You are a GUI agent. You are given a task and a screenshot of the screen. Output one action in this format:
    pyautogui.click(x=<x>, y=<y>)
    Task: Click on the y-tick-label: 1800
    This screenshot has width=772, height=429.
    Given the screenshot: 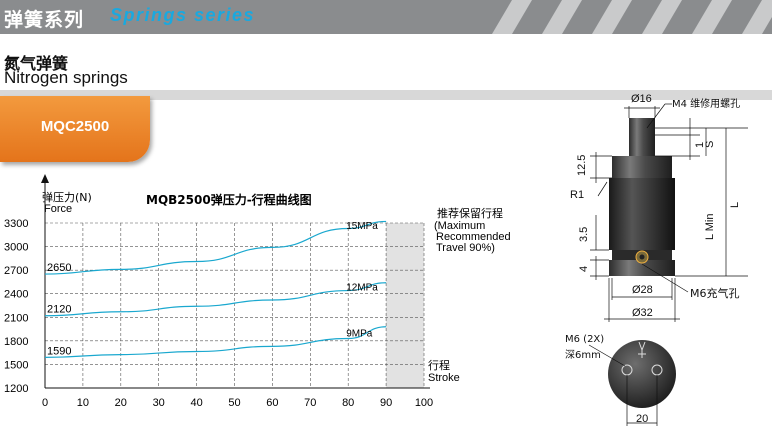 What is the action you would take?
    pyautogui.click(x=16, y=342)
    